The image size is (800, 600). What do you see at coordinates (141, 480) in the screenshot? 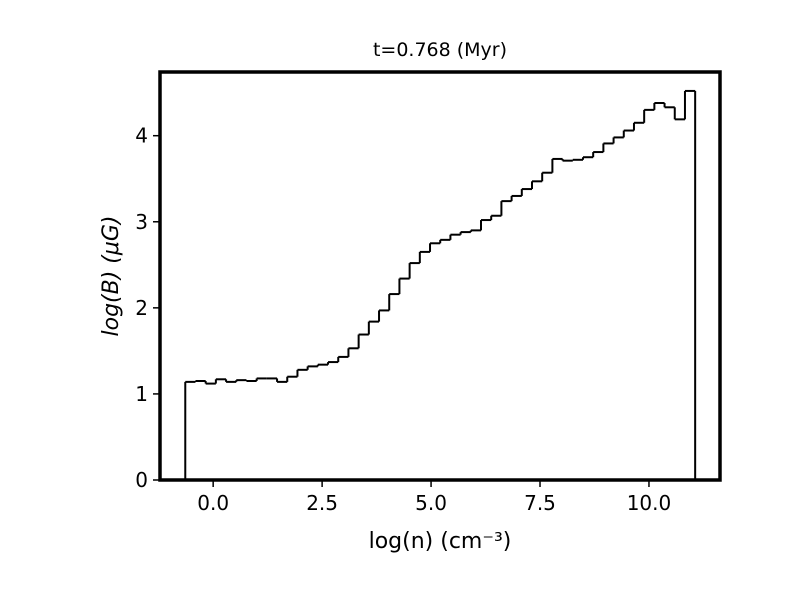
I see `y-tick-label: 0` at bounding box center [141, 480].